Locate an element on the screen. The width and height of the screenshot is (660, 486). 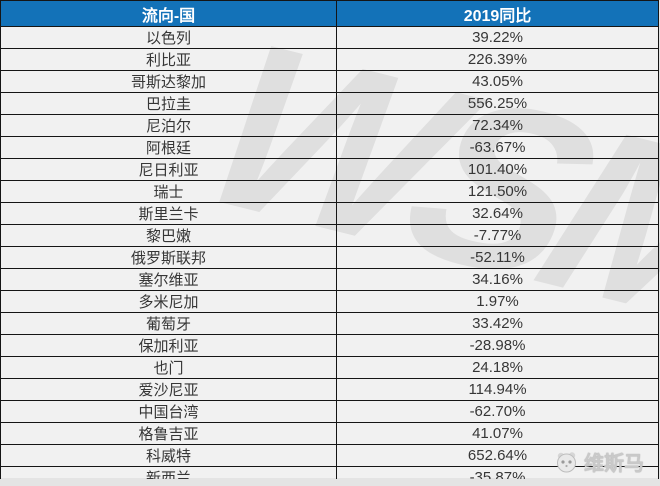
country-cell: 塞尔维亚 is located at coordinates (168, 279).